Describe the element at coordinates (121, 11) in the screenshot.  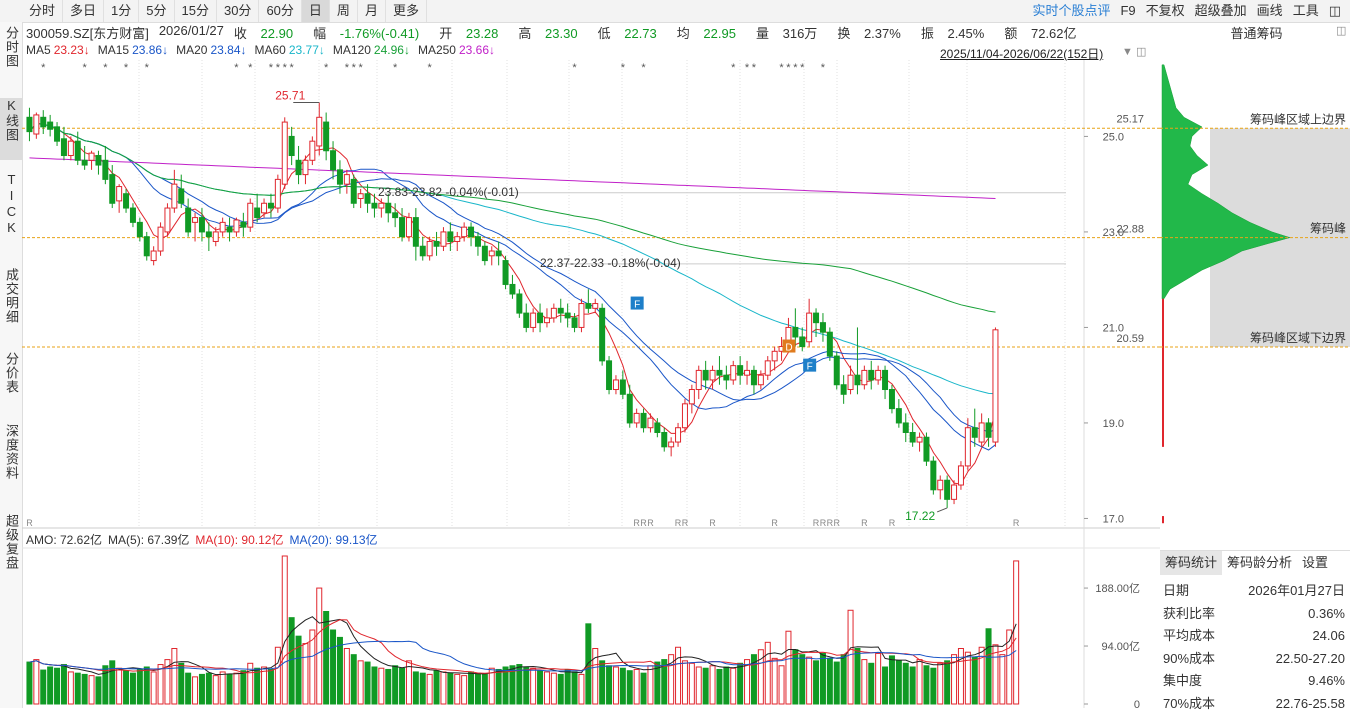
I see `period-tab: 1分` at that location.